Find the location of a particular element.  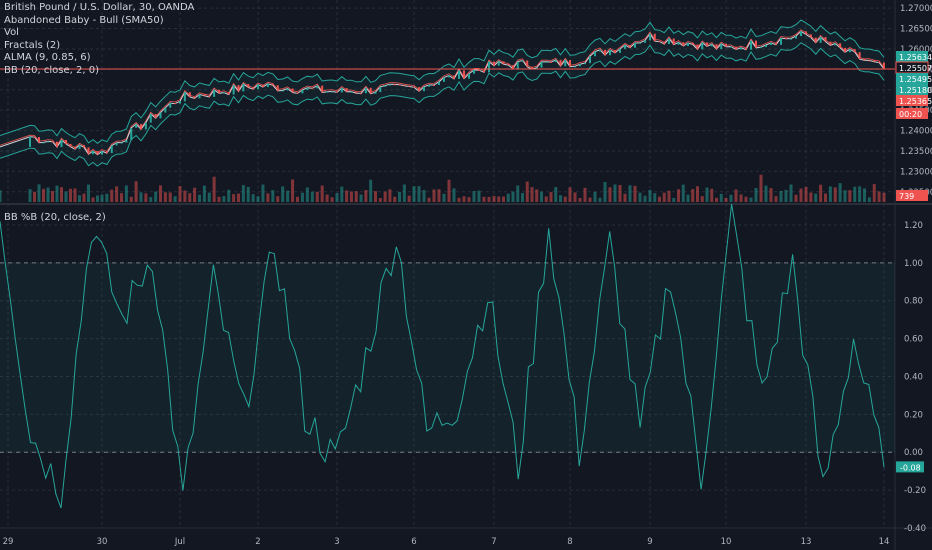

price-badge-text: 739 is located at coordinates (906, 196).